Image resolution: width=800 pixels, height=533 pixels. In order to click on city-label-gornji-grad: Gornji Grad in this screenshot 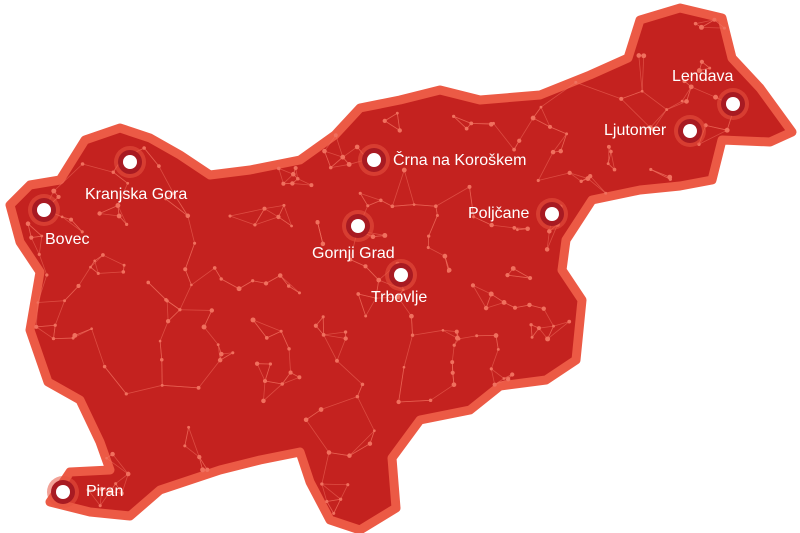, I will do `click(353, 253)`.